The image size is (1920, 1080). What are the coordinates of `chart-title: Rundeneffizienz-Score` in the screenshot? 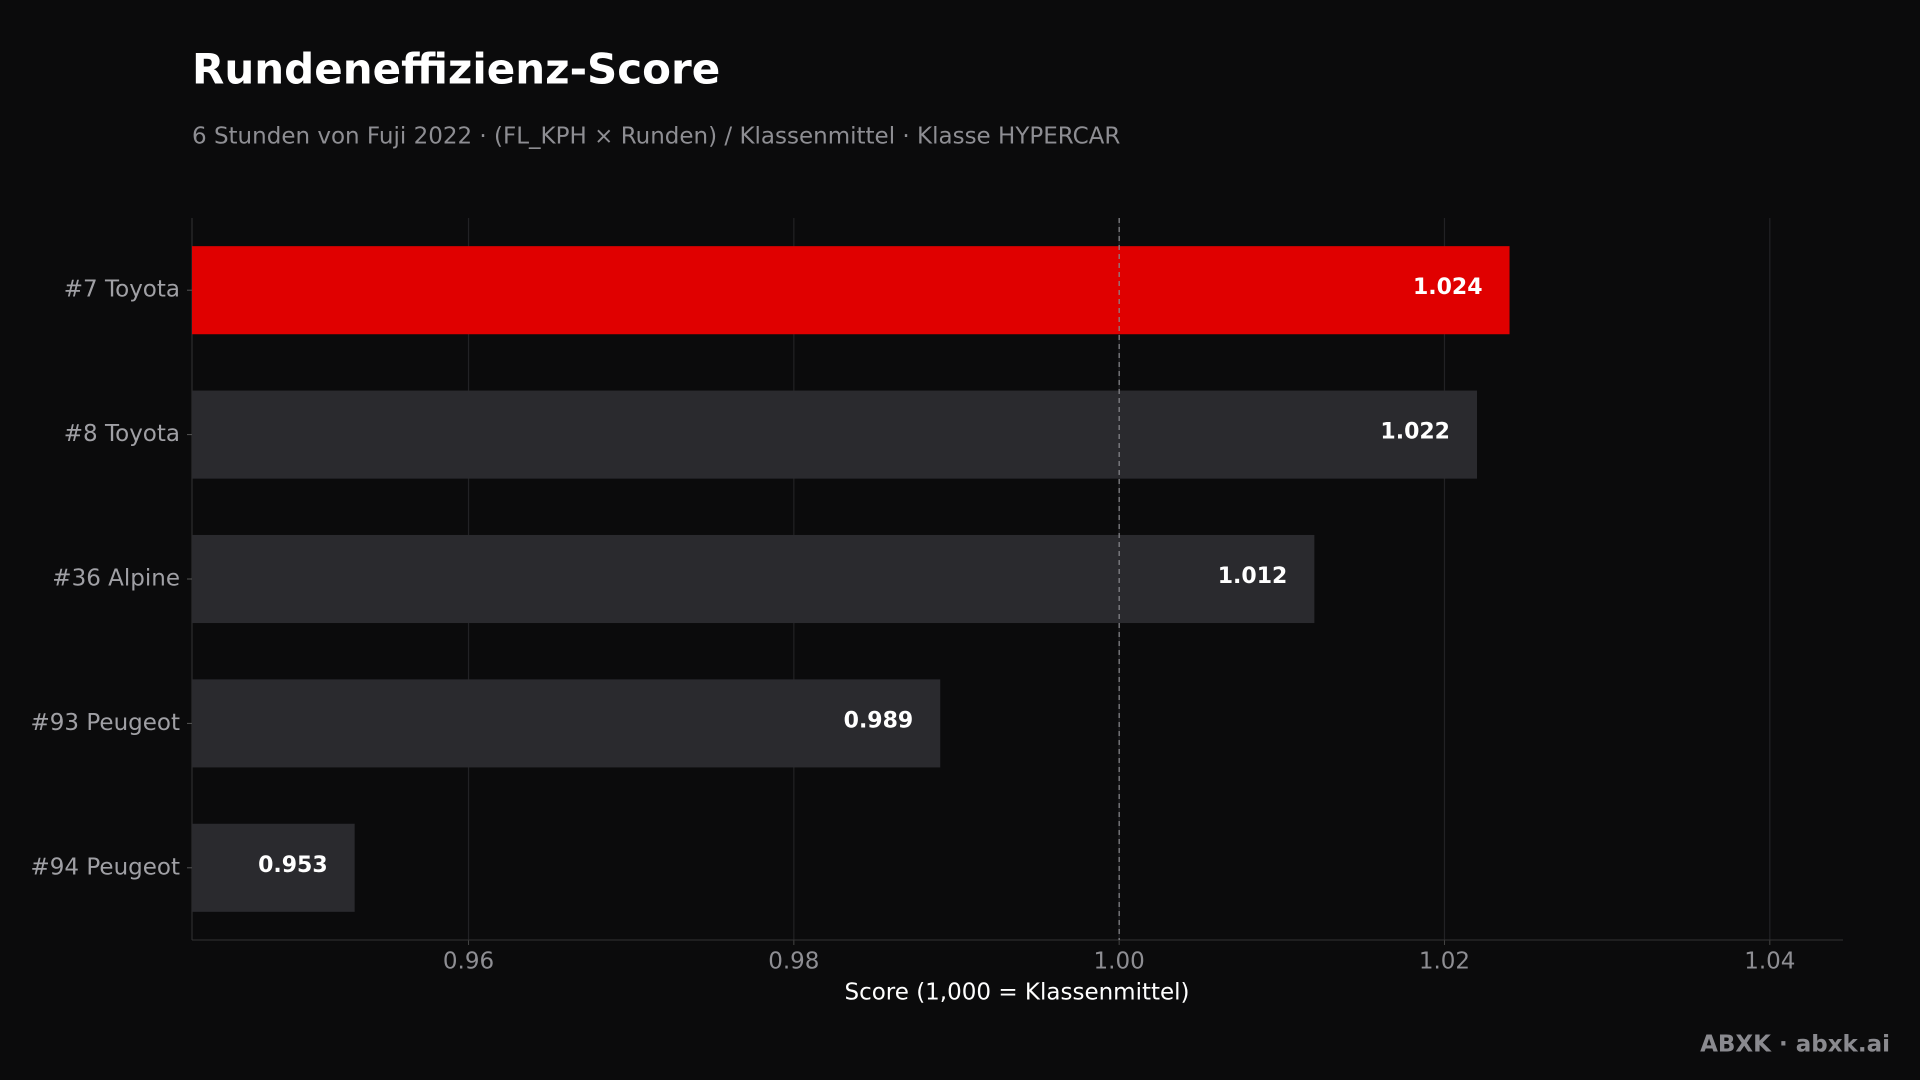 It's located at (456, 69).